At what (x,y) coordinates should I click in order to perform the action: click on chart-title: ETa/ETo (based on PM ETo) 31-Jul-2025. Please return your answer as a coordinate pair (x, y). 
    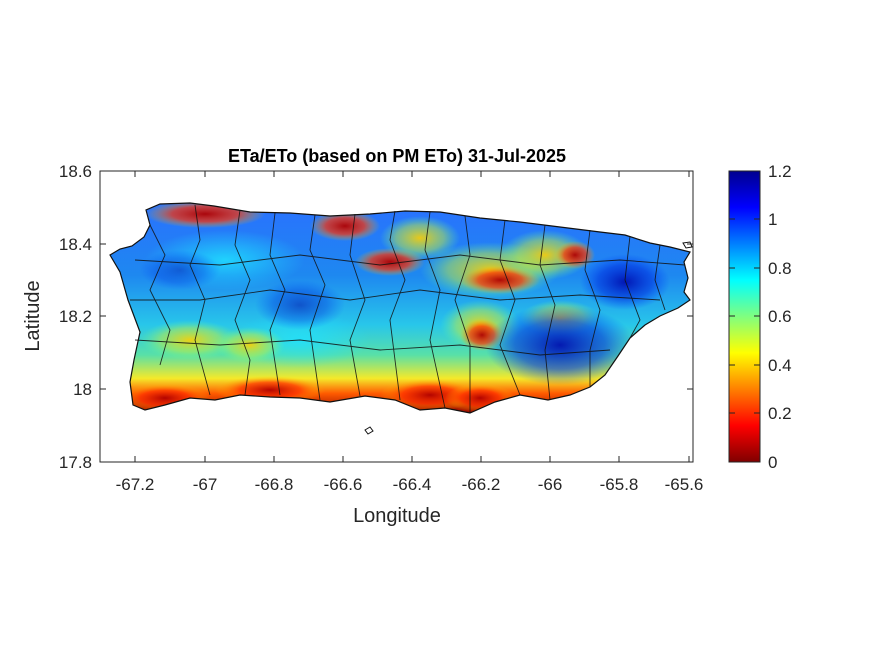
    Looking at the image, I should click on (397, 156).